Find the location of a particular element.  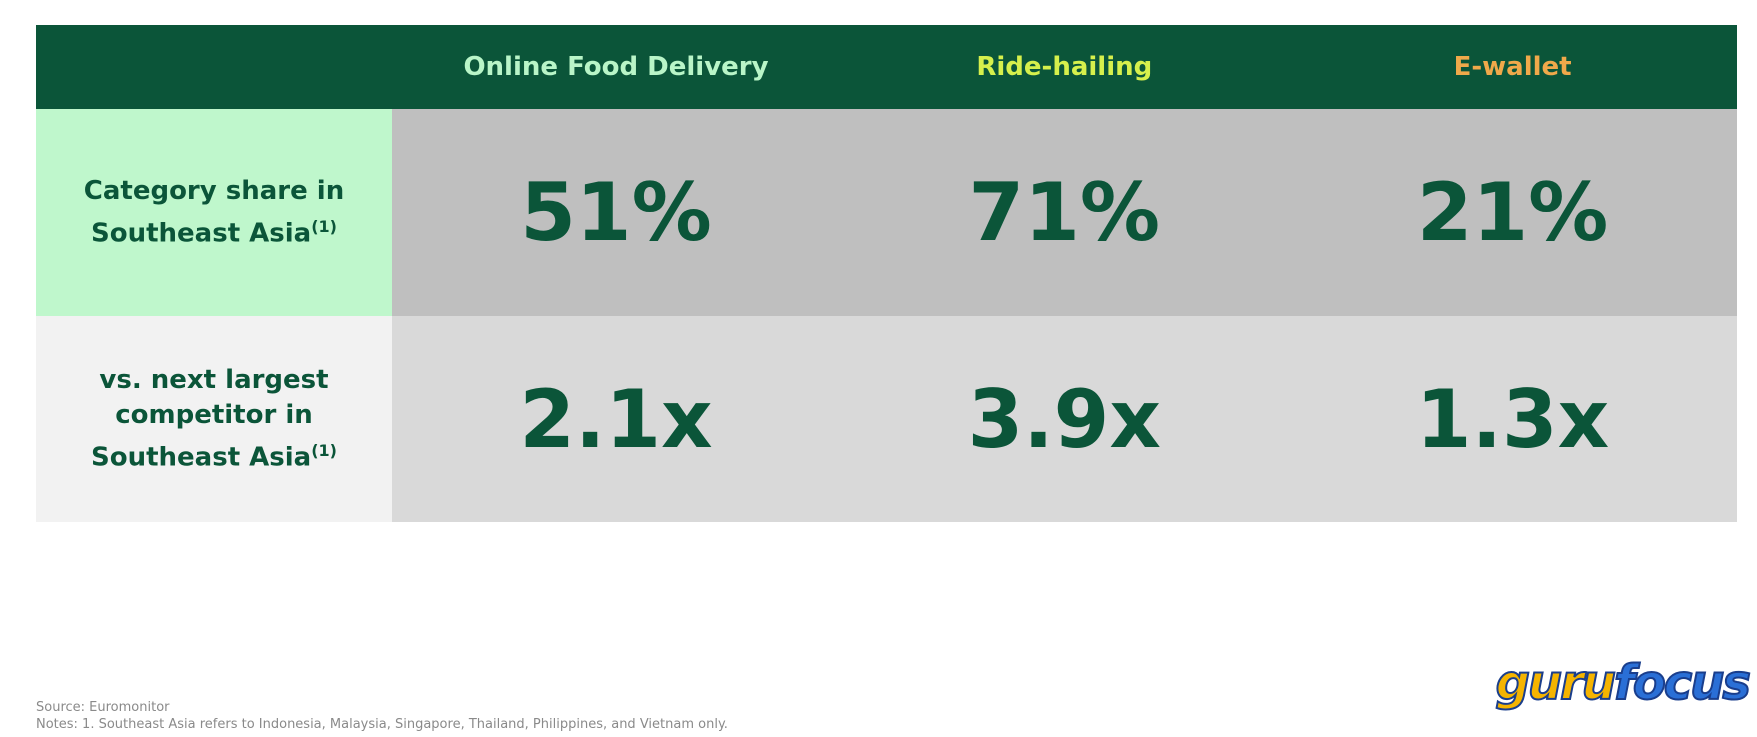

logo-part: guru is located at coordinates (1556, 683).